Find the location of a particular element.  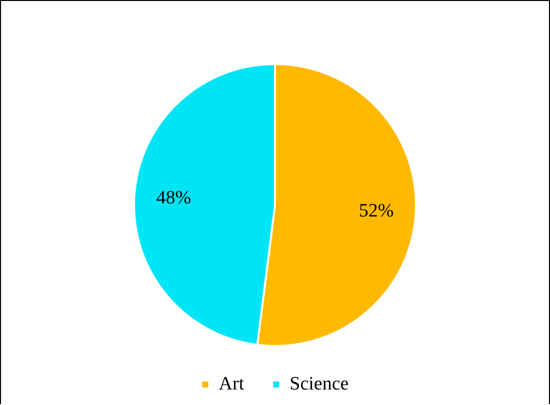

data-label: 48% is located at coordinates (174, 198).